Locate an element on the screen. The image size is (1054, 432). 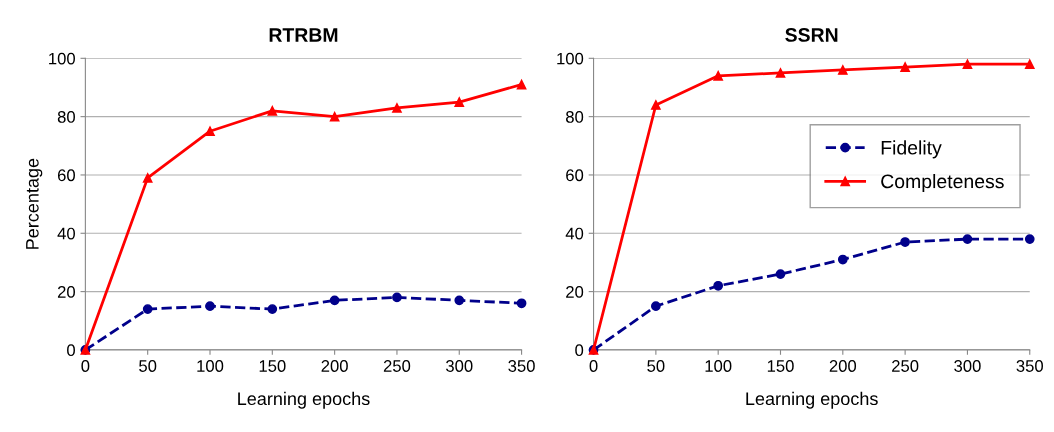
legend-label: Fidelity is located at coordinates (911, 149).